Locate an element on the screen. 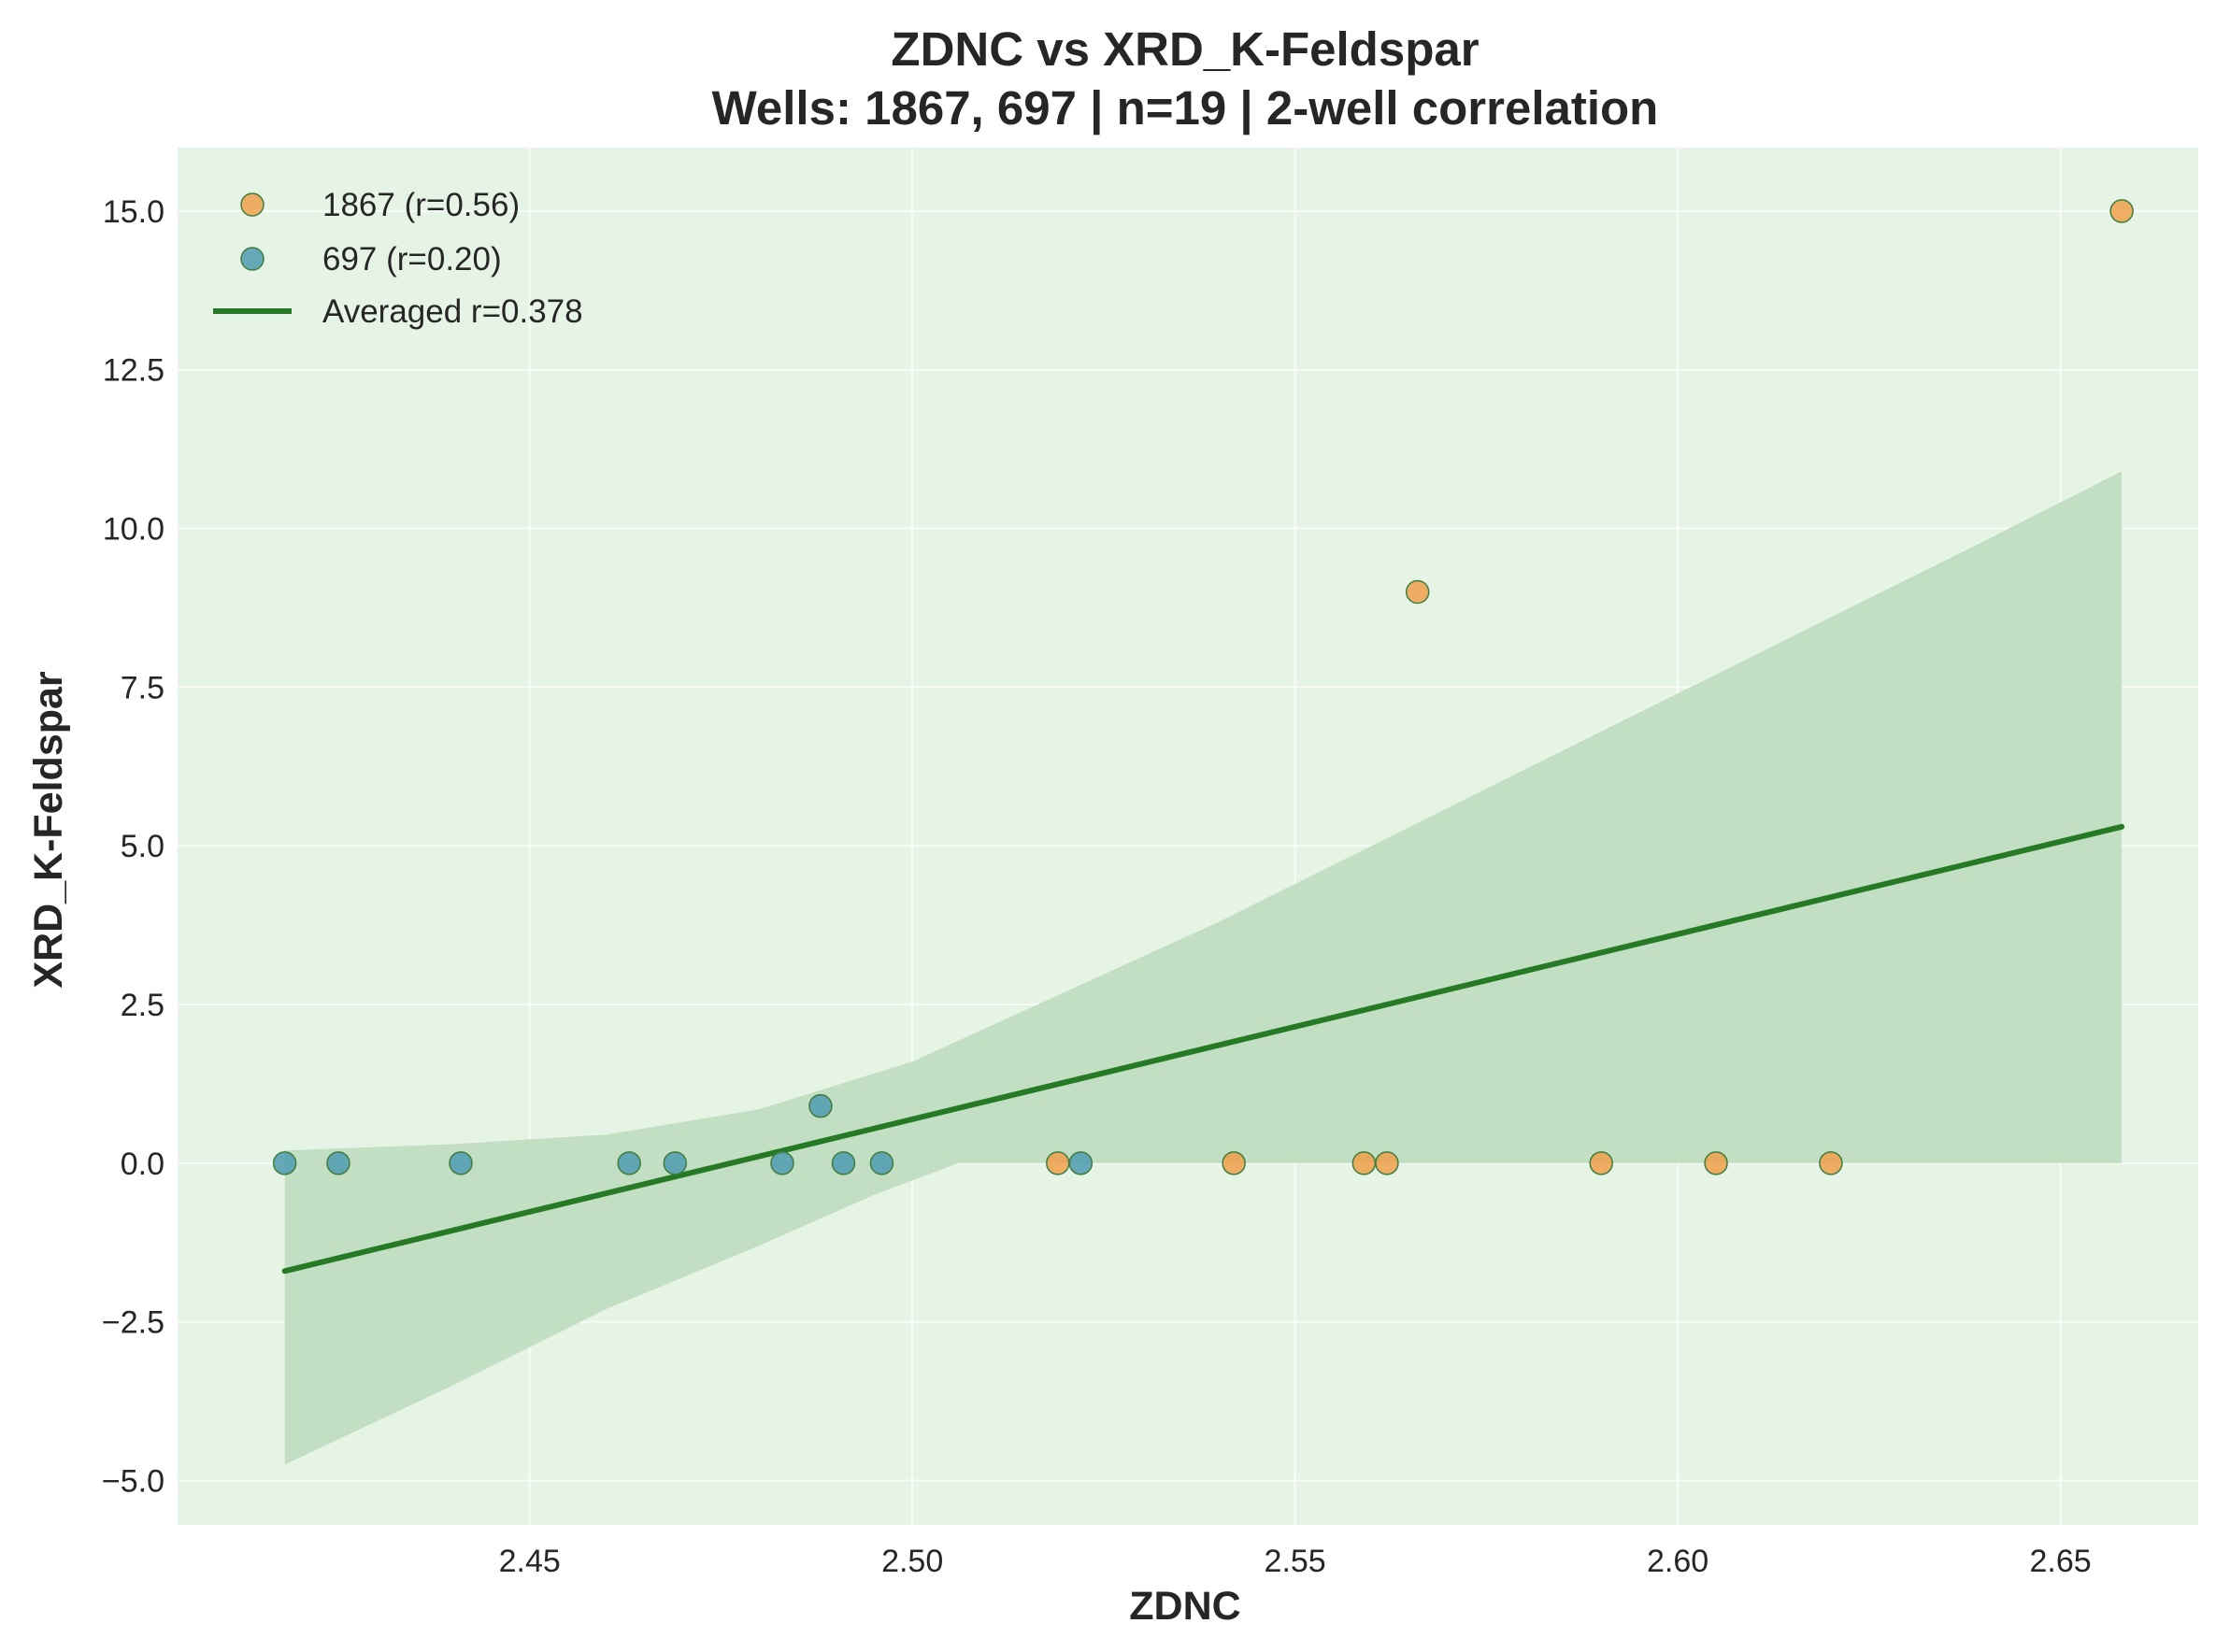 Image resolution: width=2216 pixels, height=1652 pixels. x-tick-label: 2.45 is located at coordinates (530, 1562).